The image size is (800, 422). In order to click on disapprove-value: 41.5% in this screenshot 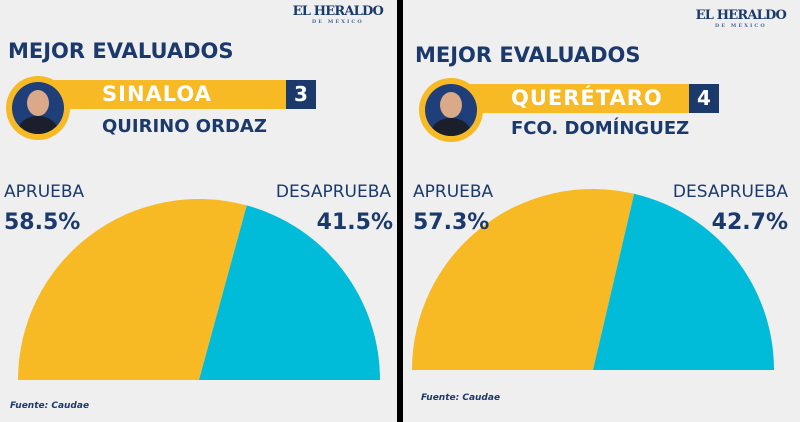, I will do `click(354, 222)`.